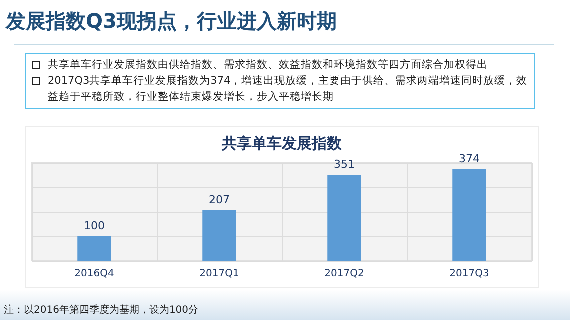 This screenshot has width=570, height=320. Describe the element at coordinates (101, 310) in the screenshot. I see `text: 注：以2016年第四季度为基期，设为100分` at that location.